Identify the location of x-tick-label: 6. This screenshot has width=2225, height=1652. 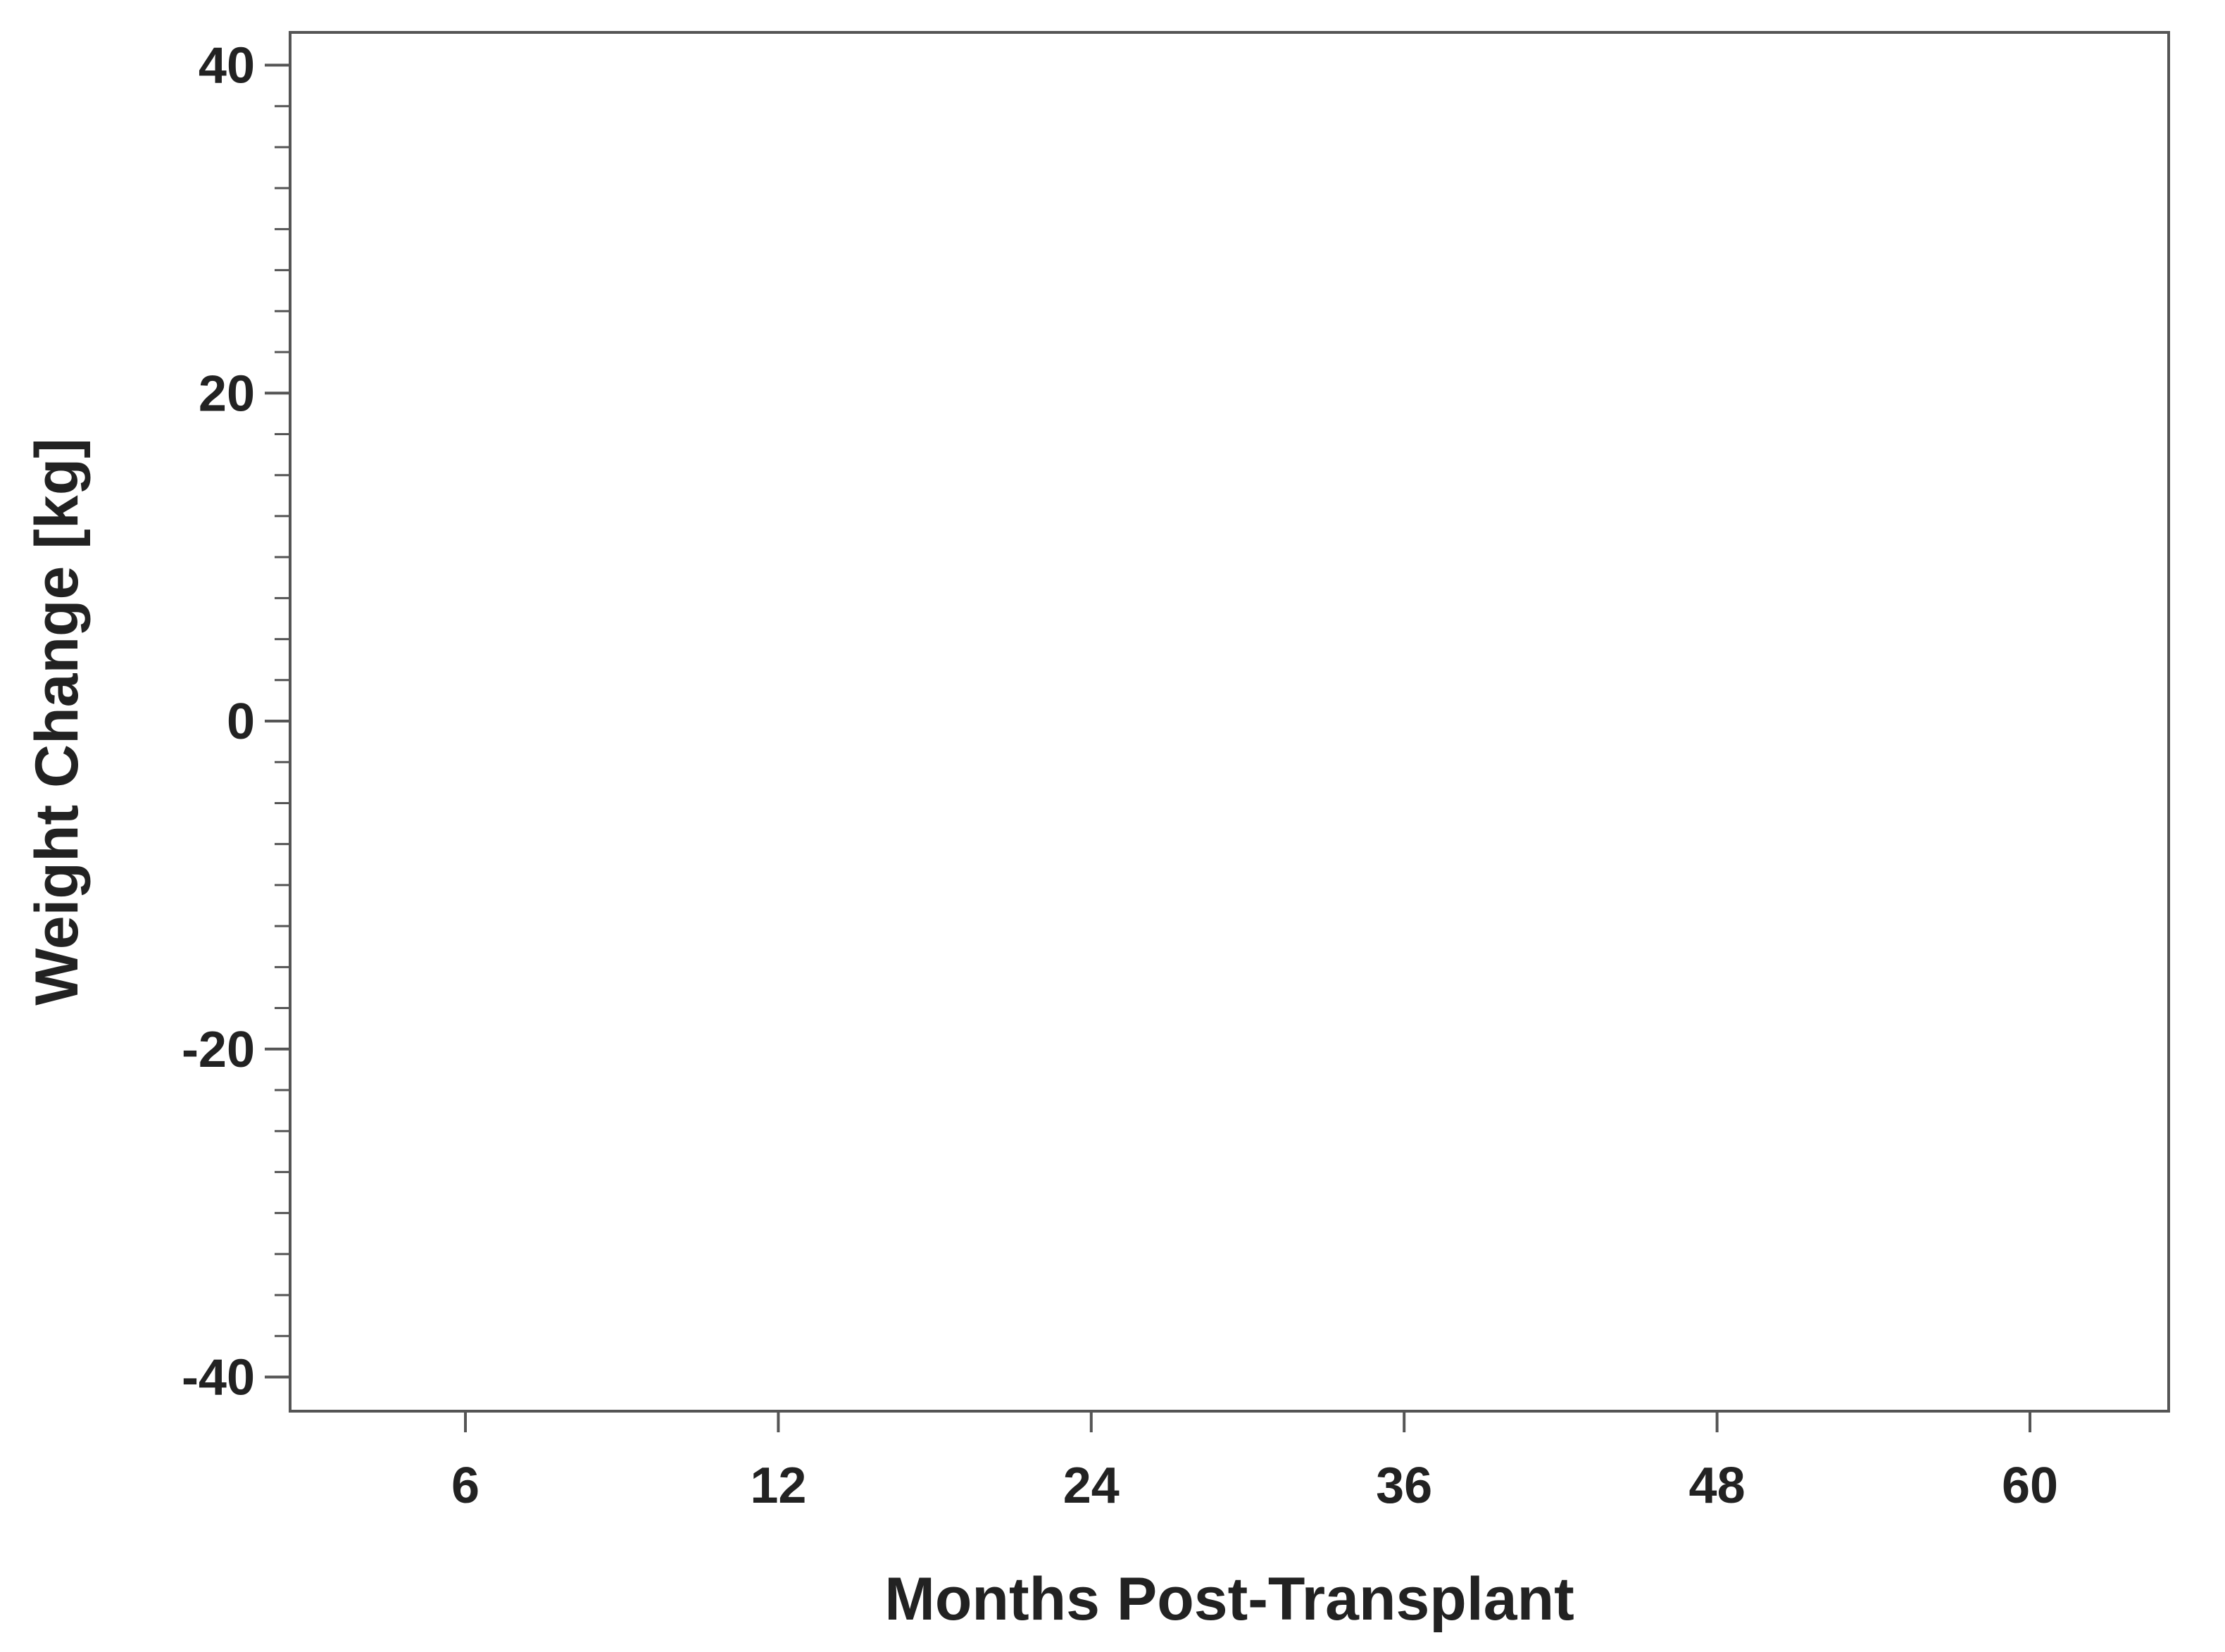
(465, 1486).